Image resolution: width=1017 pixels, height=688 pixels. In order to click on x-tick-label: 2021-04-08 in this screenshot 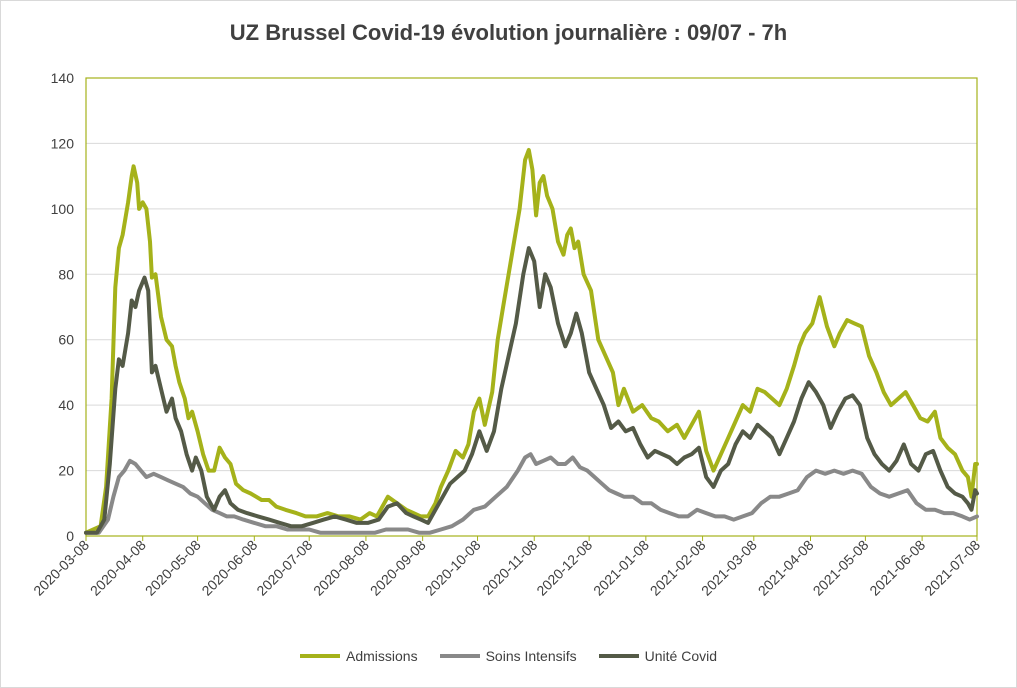, I will do `click(786, 568)`.